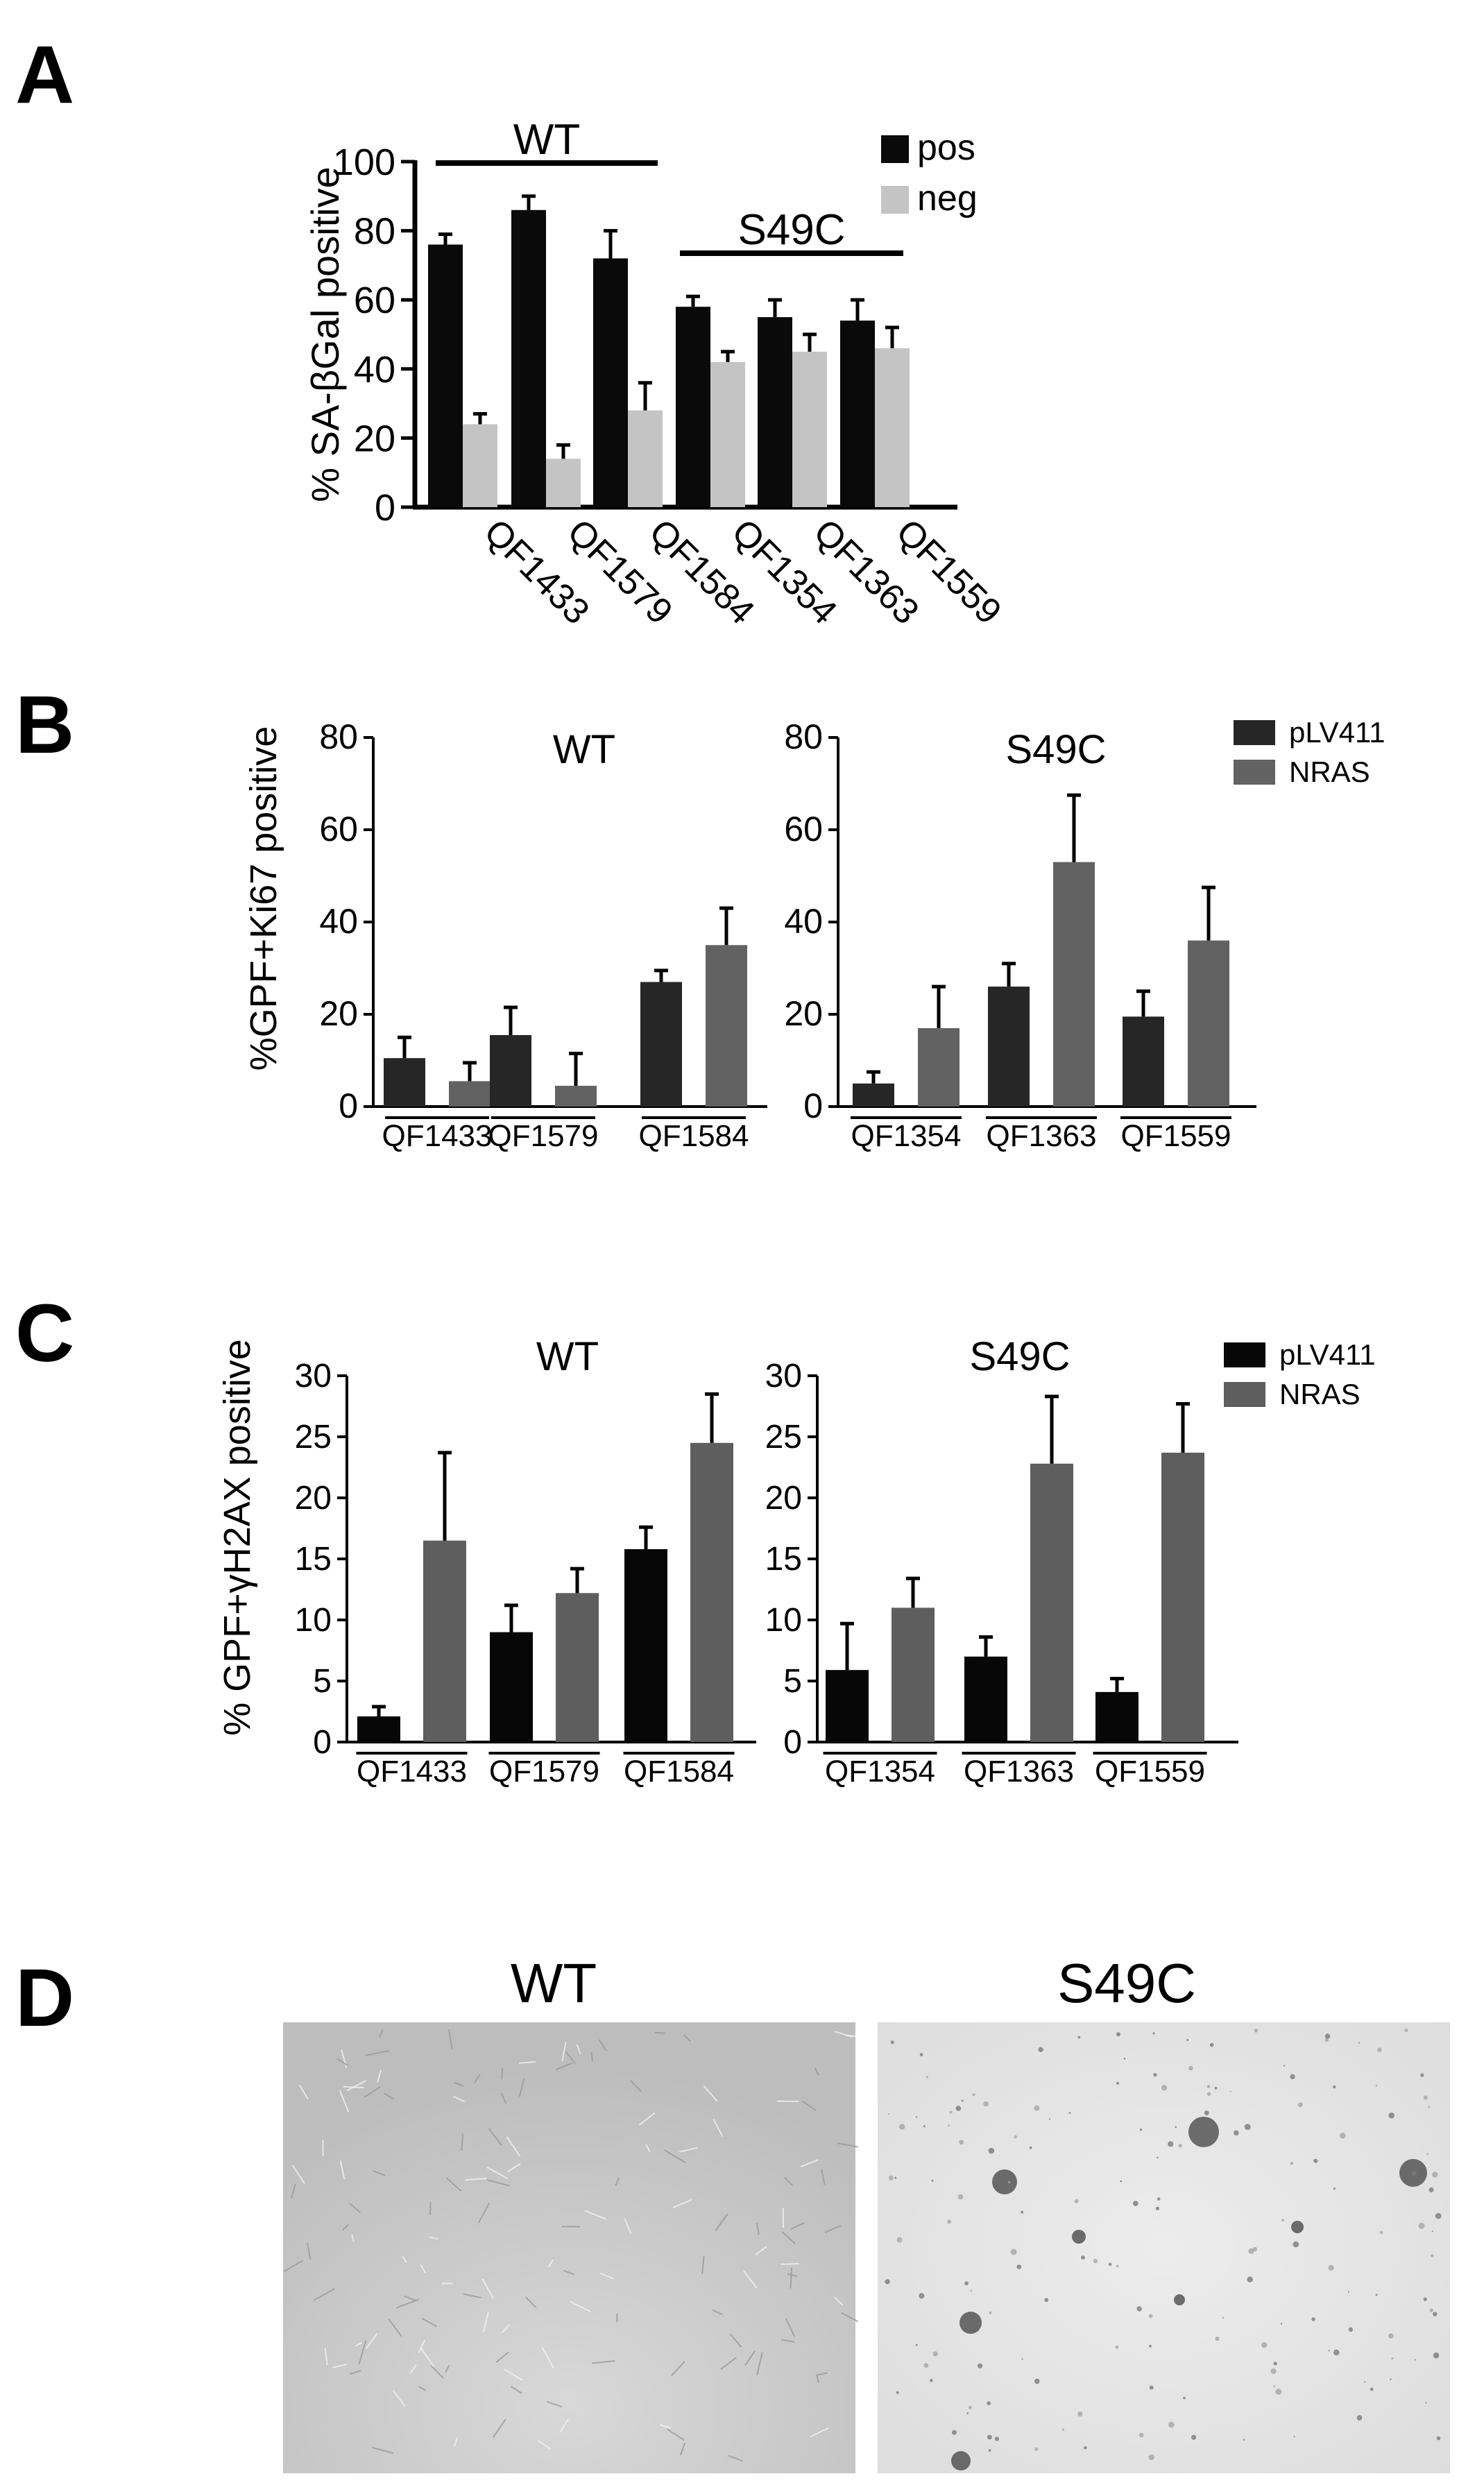 This screenshot has width=1484, height=2483. What do you see at coordinates (804, 1013) in the screenshot?
I see `y-tick-label: 20` at bounding box center [804, 1013].